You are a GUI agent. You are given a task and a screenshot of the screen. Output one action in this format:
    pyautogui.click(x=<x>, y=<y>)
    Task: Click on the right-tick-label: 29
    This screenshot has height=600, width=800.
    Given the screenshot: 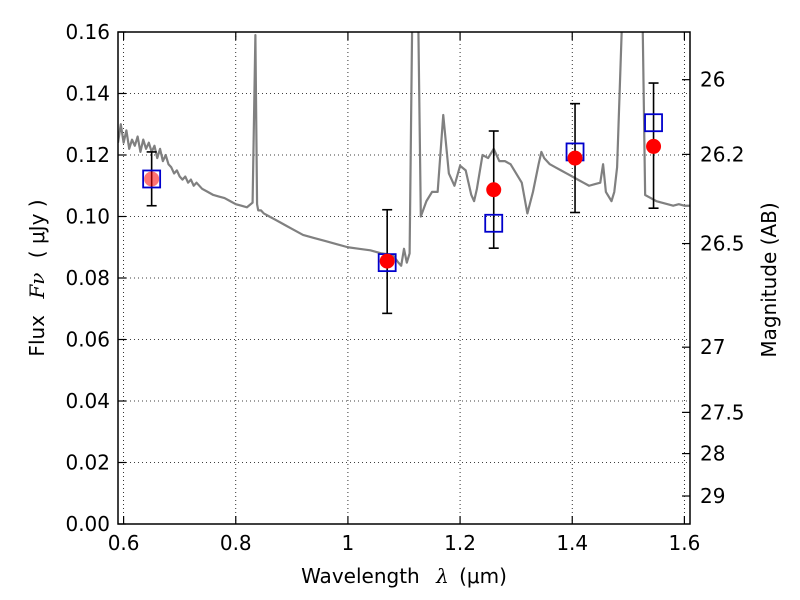 What is the action you would take?
    pyautogui.click(x=712, y=496)
    